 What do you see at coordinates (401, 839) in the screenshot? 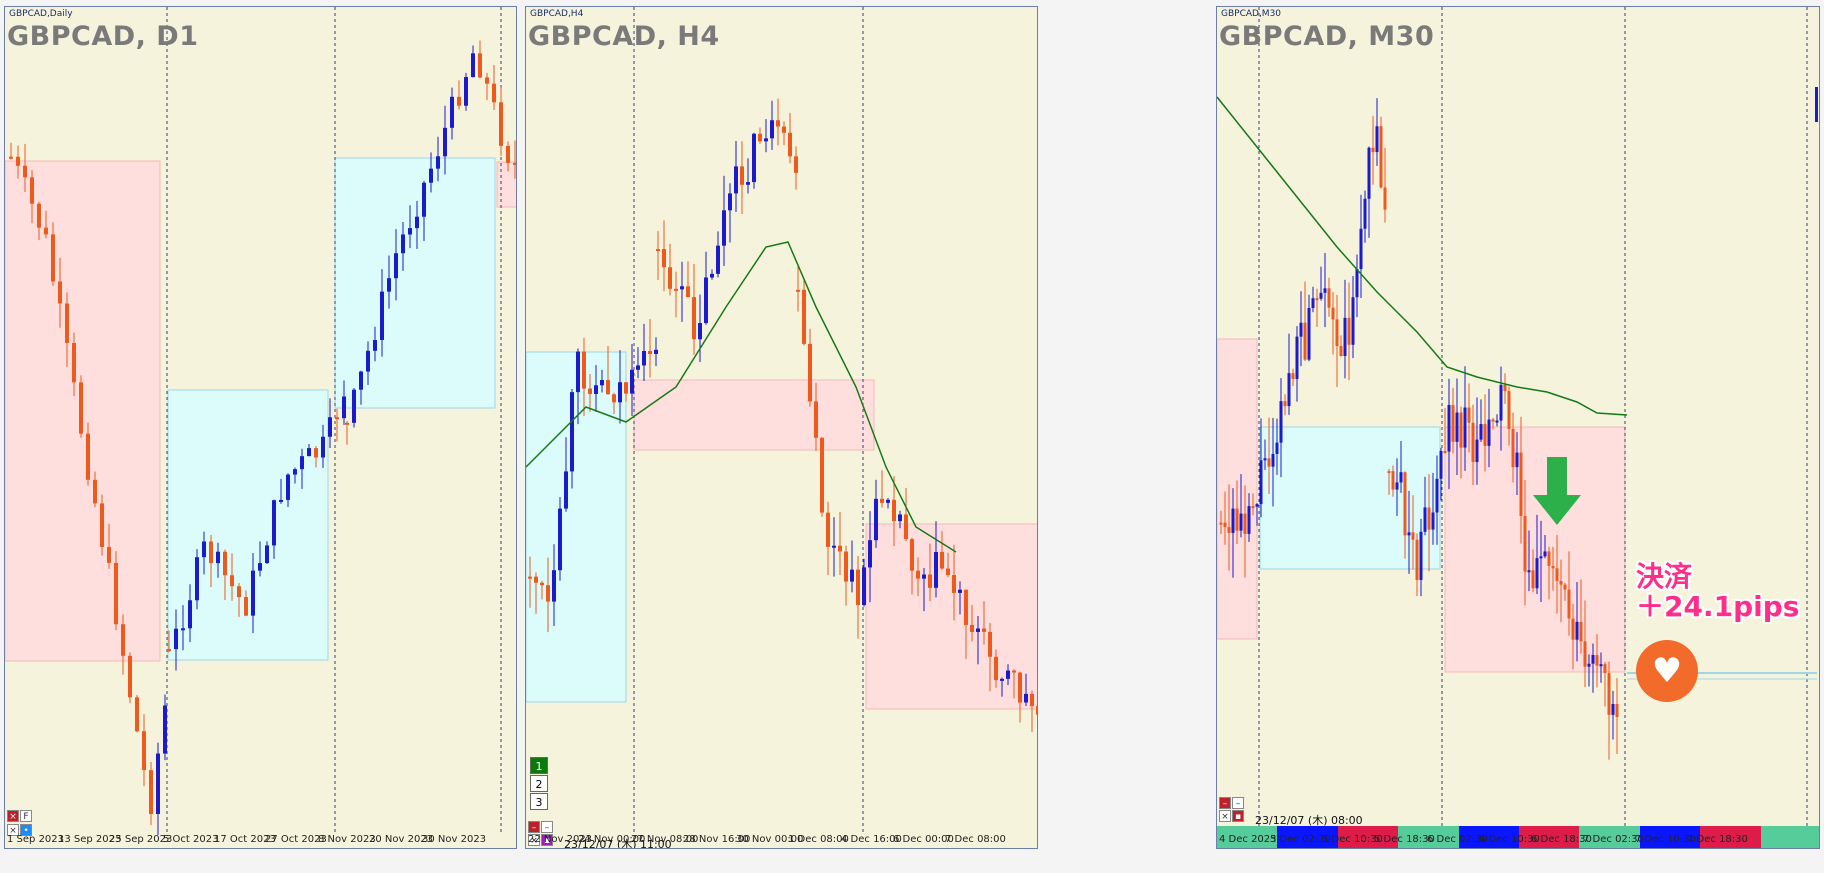
I see `x-tick-label: 20 Nov 2023` at bounding box center [401, 839].